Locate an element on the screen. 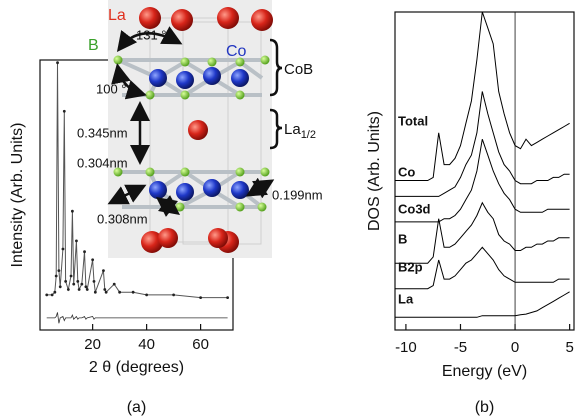 Image resolution: width=576 pixels, height=419 pixels. layer-label-sub: 1/2 is located at coordinates (308, 135).